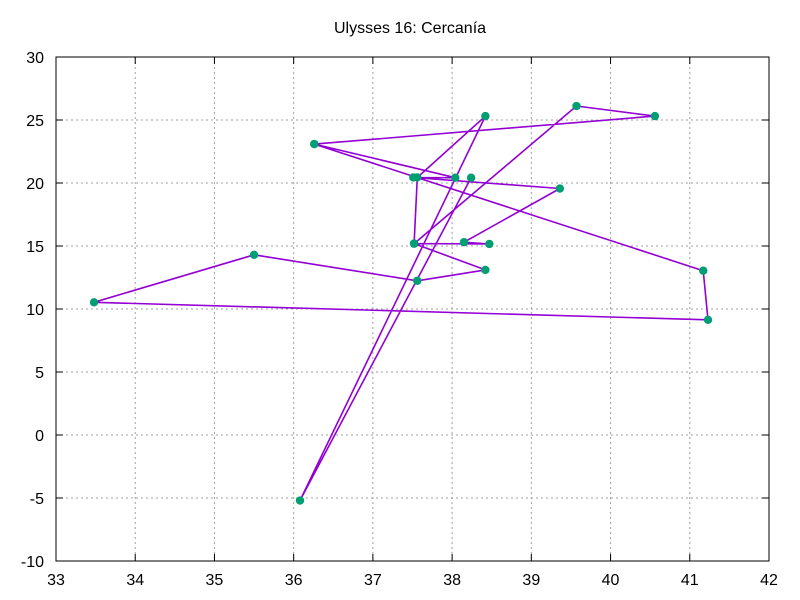 The width and height of the screenshot is (800, 600). Describe the element at coordinates (39, 373) in the screenshot. I see `y-tick-label: 5` at that location.